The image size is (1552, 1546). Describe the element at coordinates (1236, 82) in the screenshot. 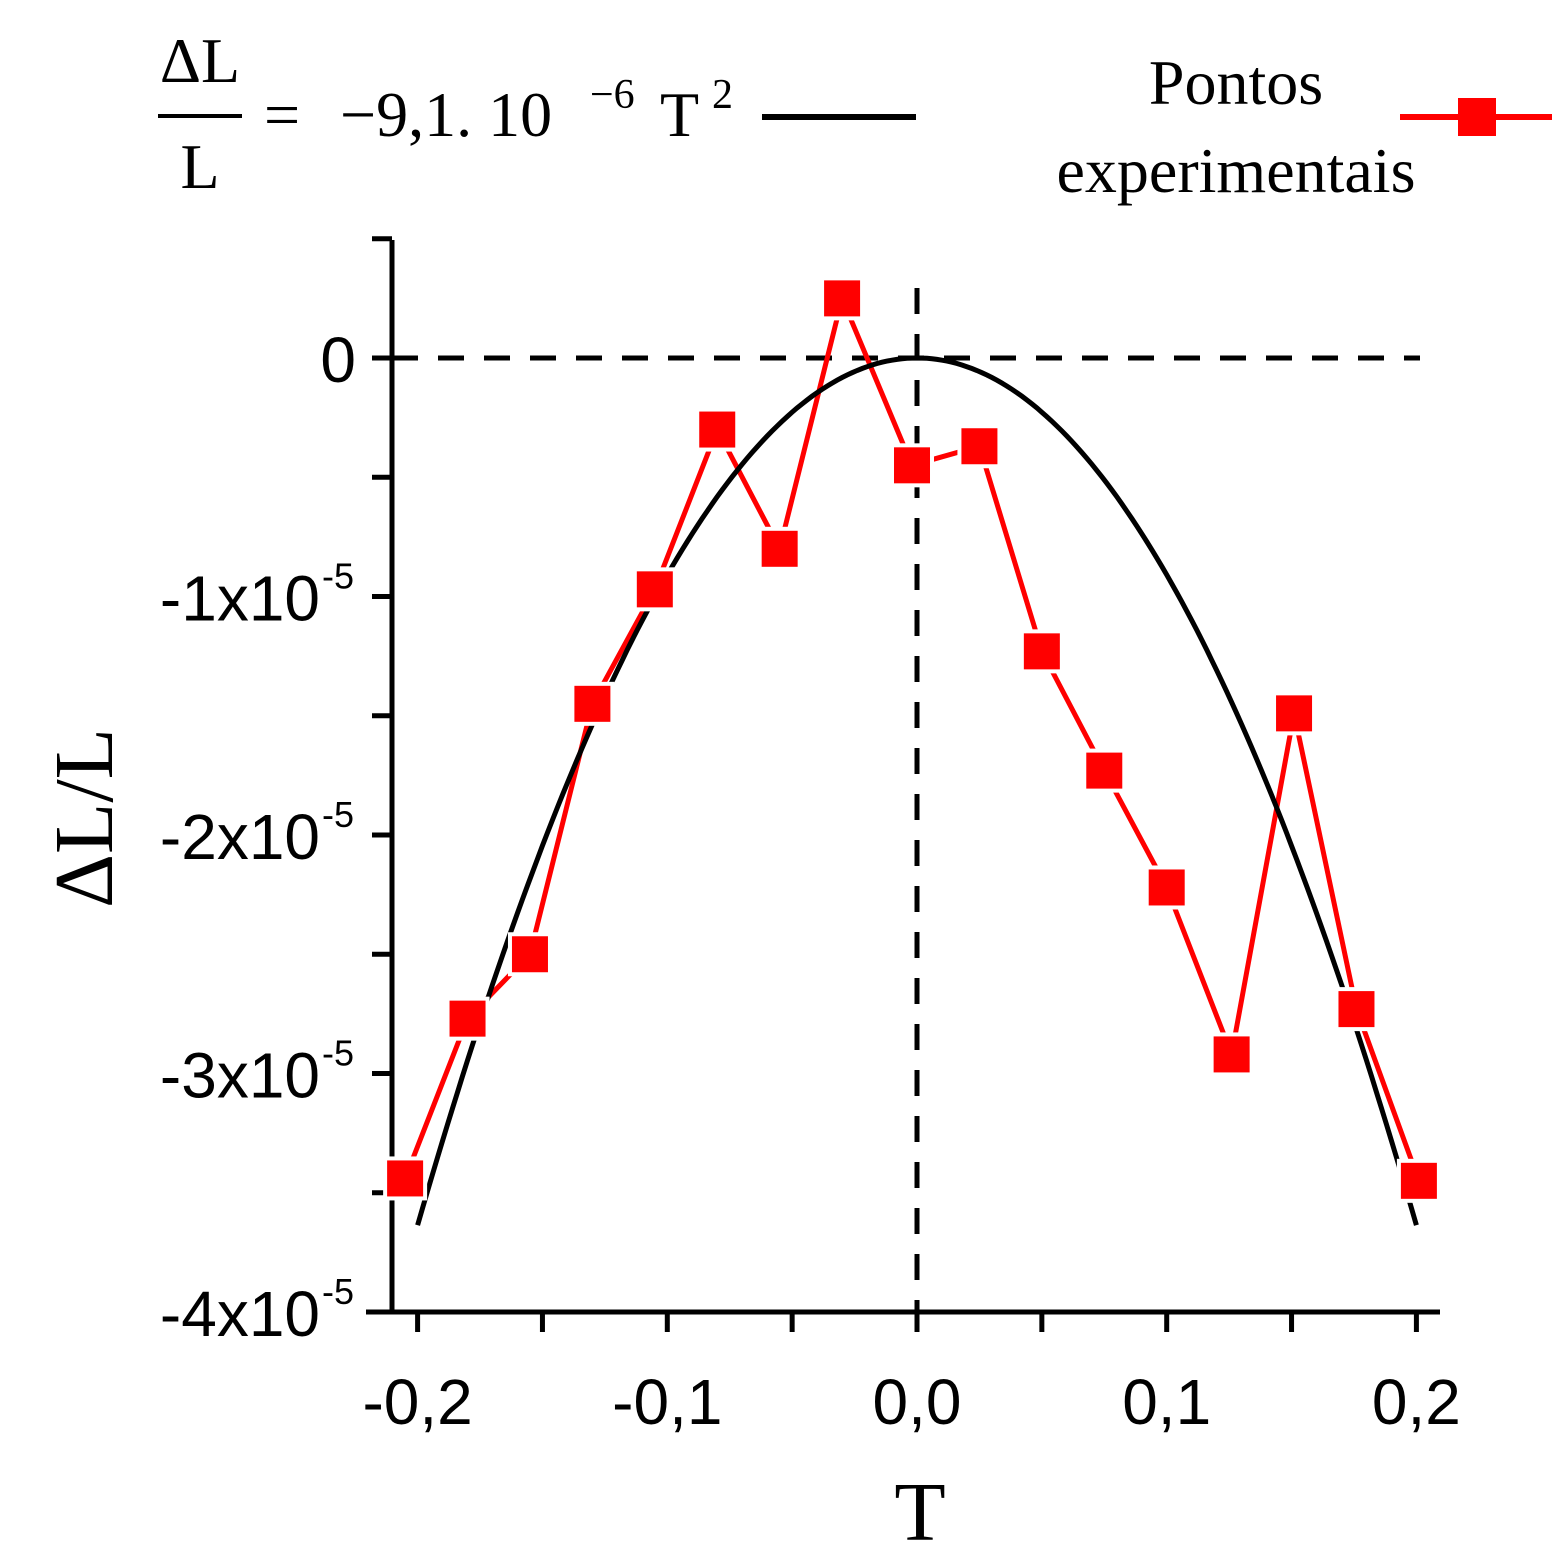

I see `legend-points-line1: Pontos` at that location.